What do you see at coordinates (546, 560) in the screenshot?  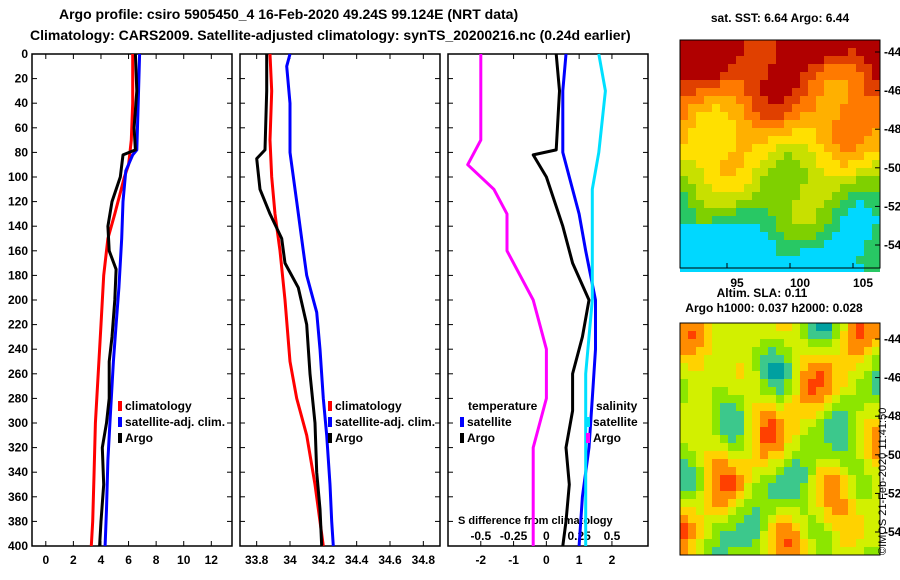 I see `temperature-difference-axis-tick-label: 0` at bounding box center [546, 560].